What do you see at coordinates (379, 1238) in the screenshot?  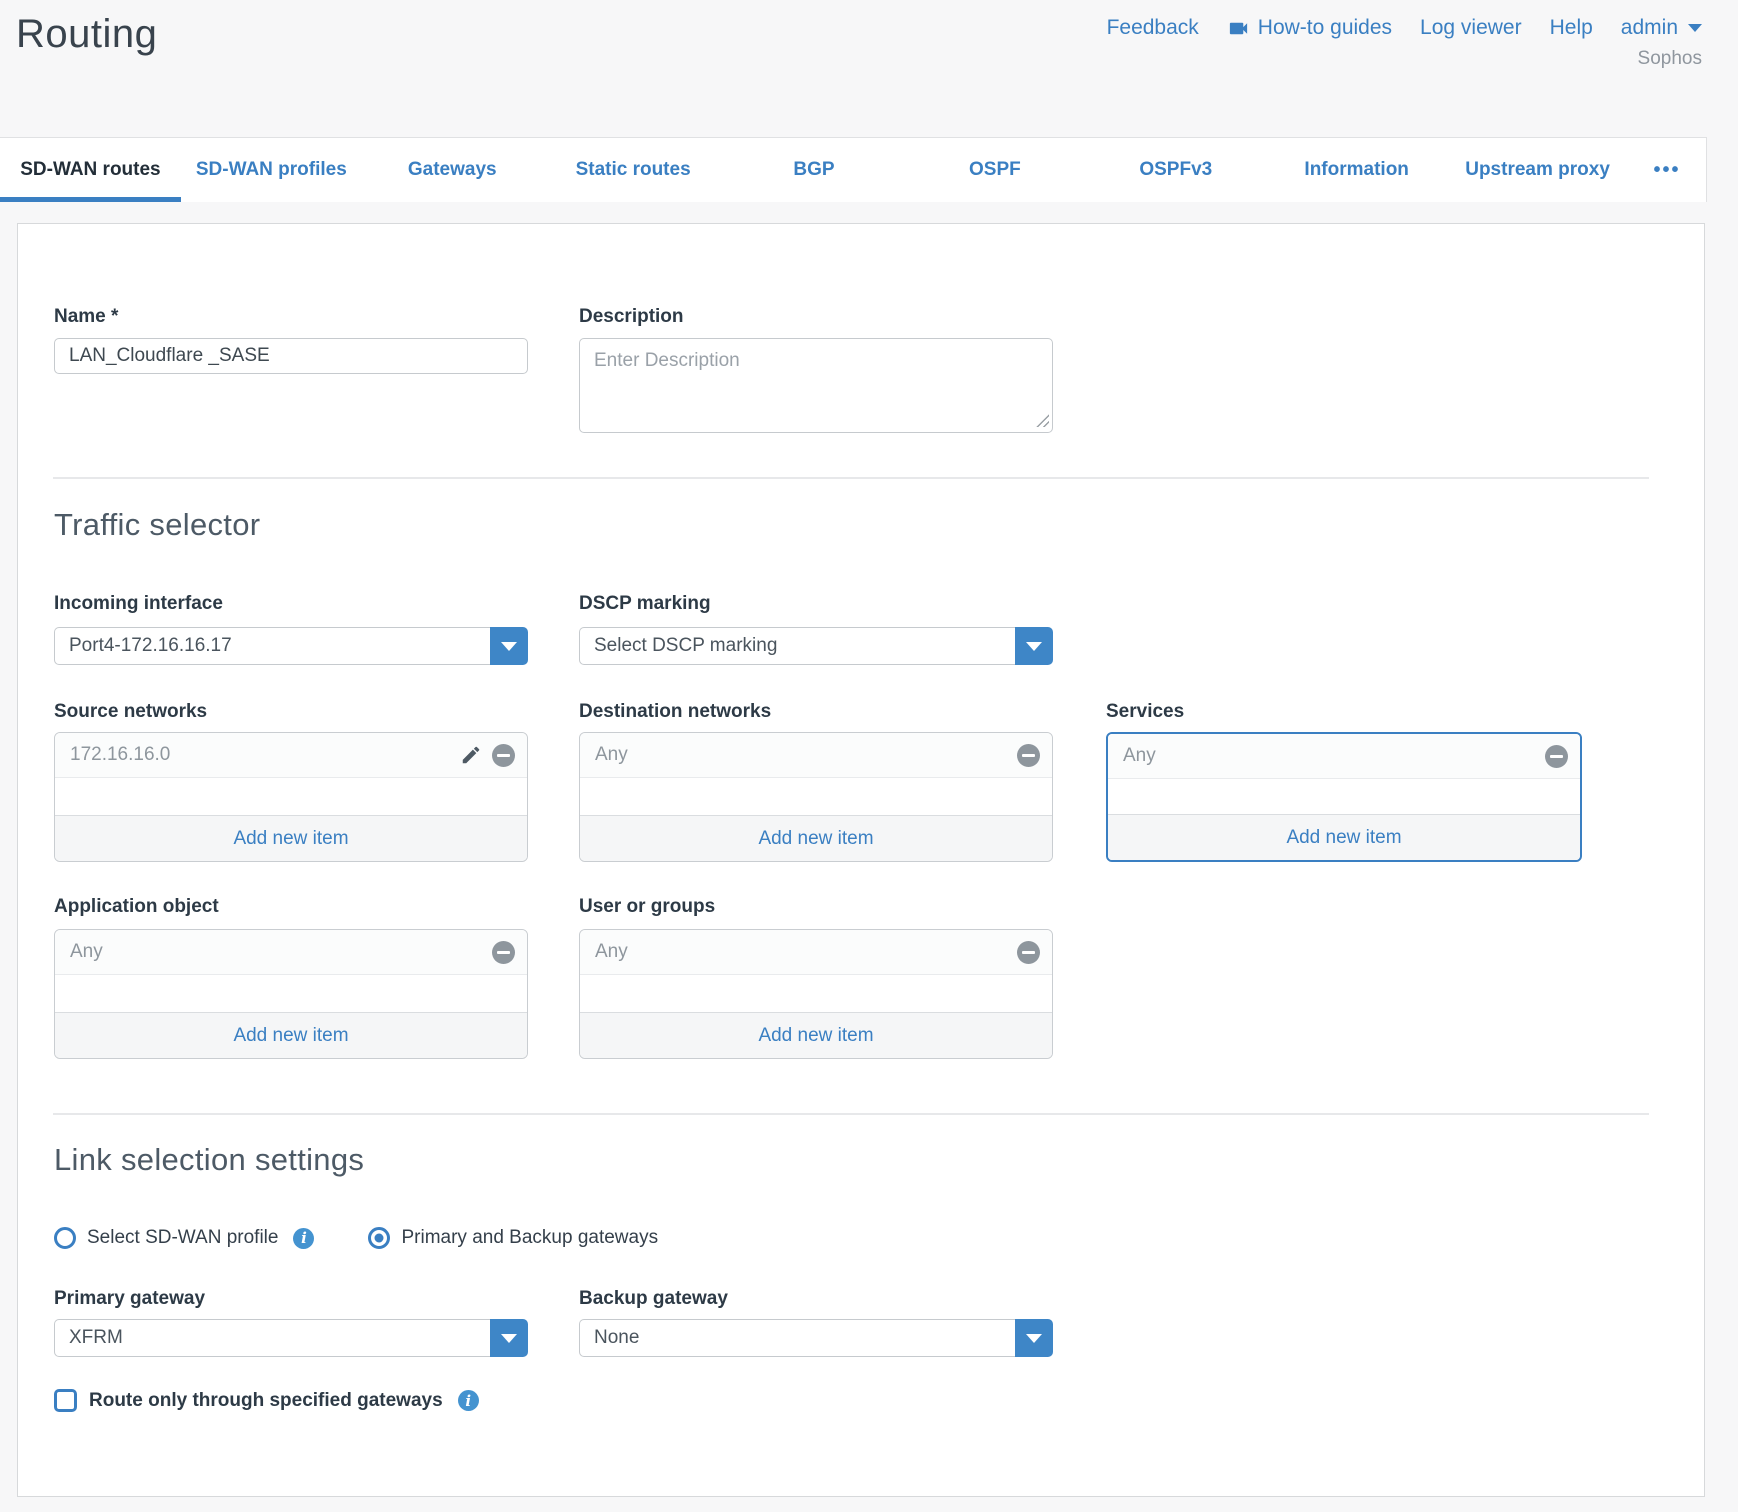 I see `radio-primary-backup-gateways` at bounding box center [379, 1238].